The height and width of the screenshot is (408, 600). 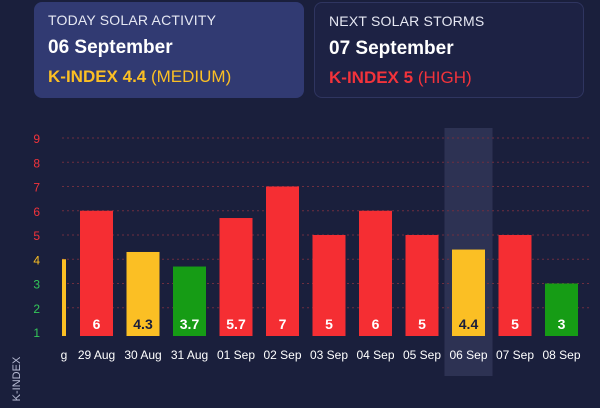 What do you see at coordinates (444, 77) in the screenshot?
I see `next-kindex-level: (HIGH)` at bounding box center [444, 77].